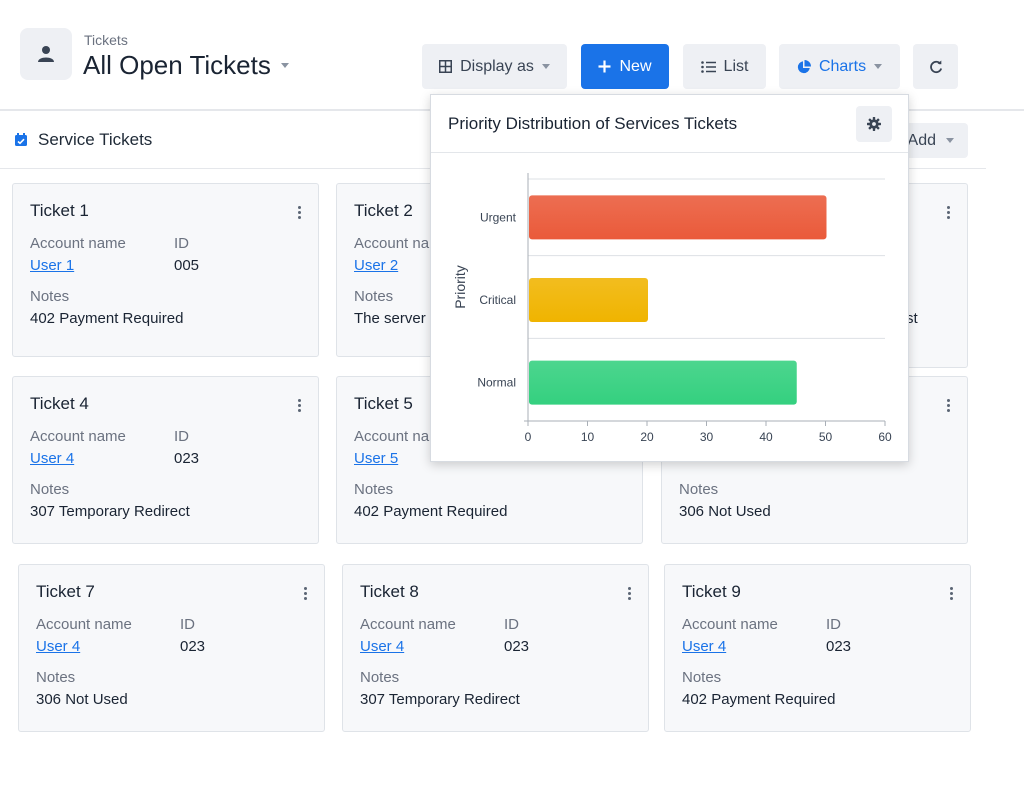 This screenshot has width=1024, height=802. What do you see at coordinates (496, 383) in the screenshot?
I see `y-tick-label: Normal` at bounding box center [496, 383].